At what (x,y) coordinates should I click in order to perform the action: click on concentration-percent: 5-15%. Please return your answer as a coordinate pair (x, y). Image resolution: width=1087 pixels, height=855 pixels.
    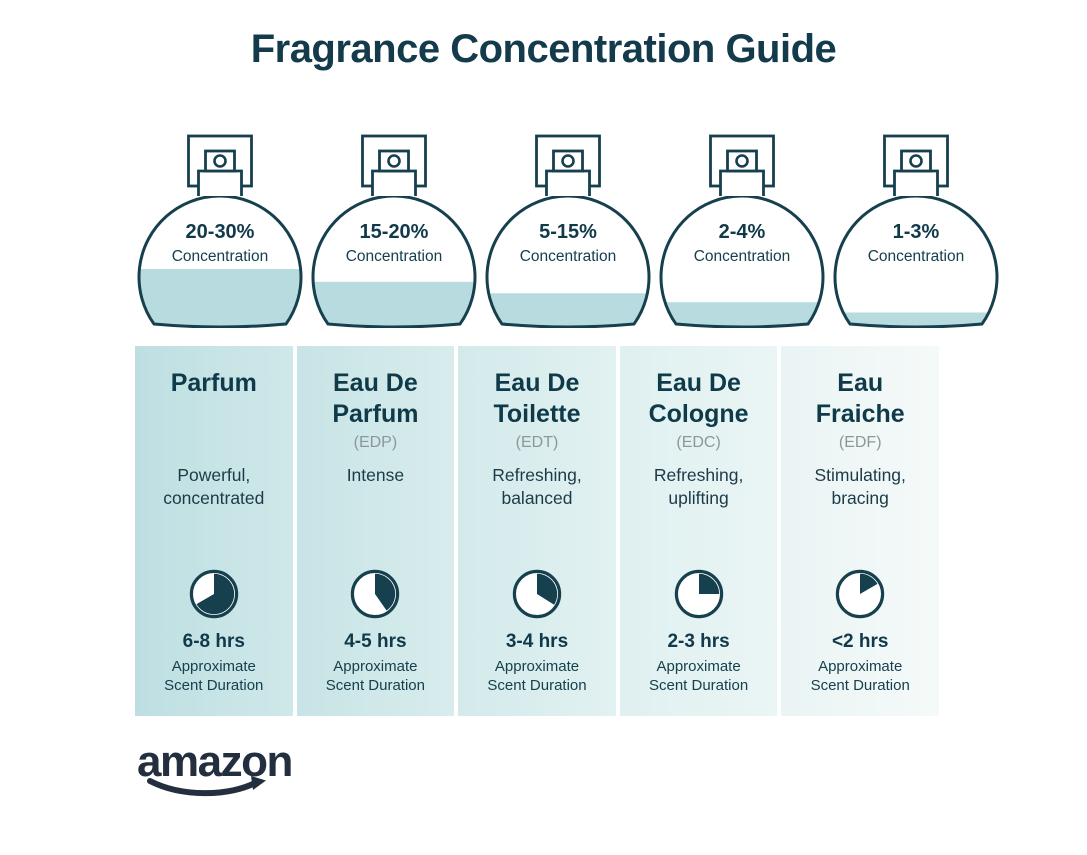
    Looking at the image, I should click on (568, 232).